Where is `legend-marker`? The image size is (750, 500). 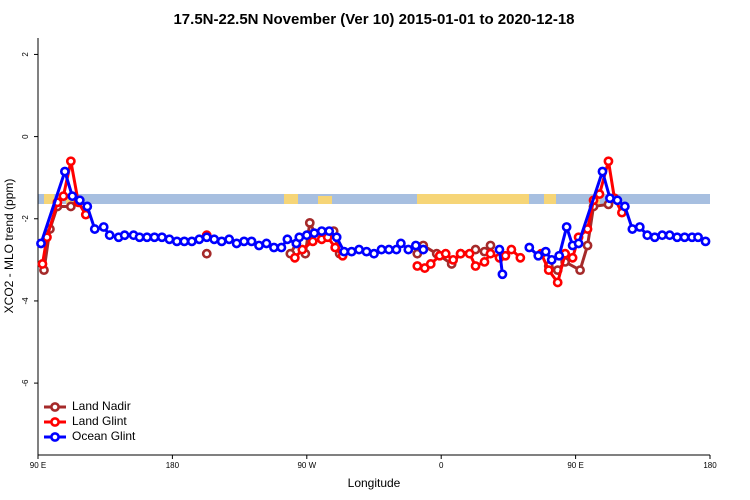
legend-marker is located at coordinates (55, 437).